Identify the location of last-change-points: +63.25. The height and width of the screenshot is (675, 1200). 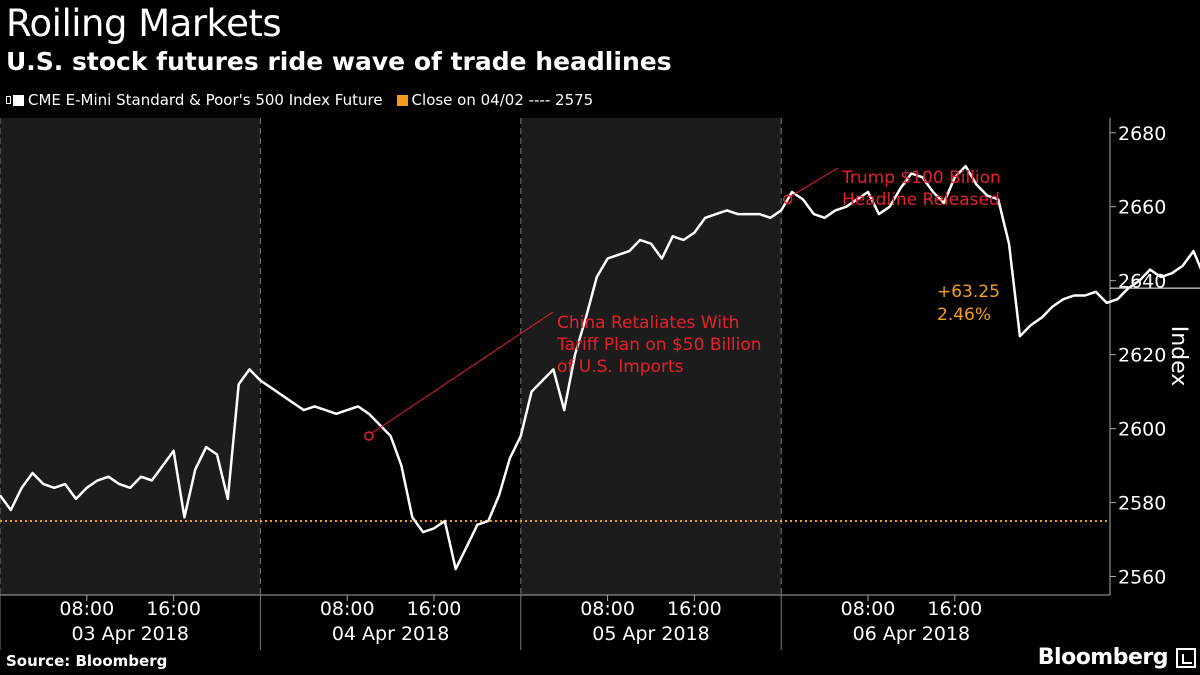
(968, 292).